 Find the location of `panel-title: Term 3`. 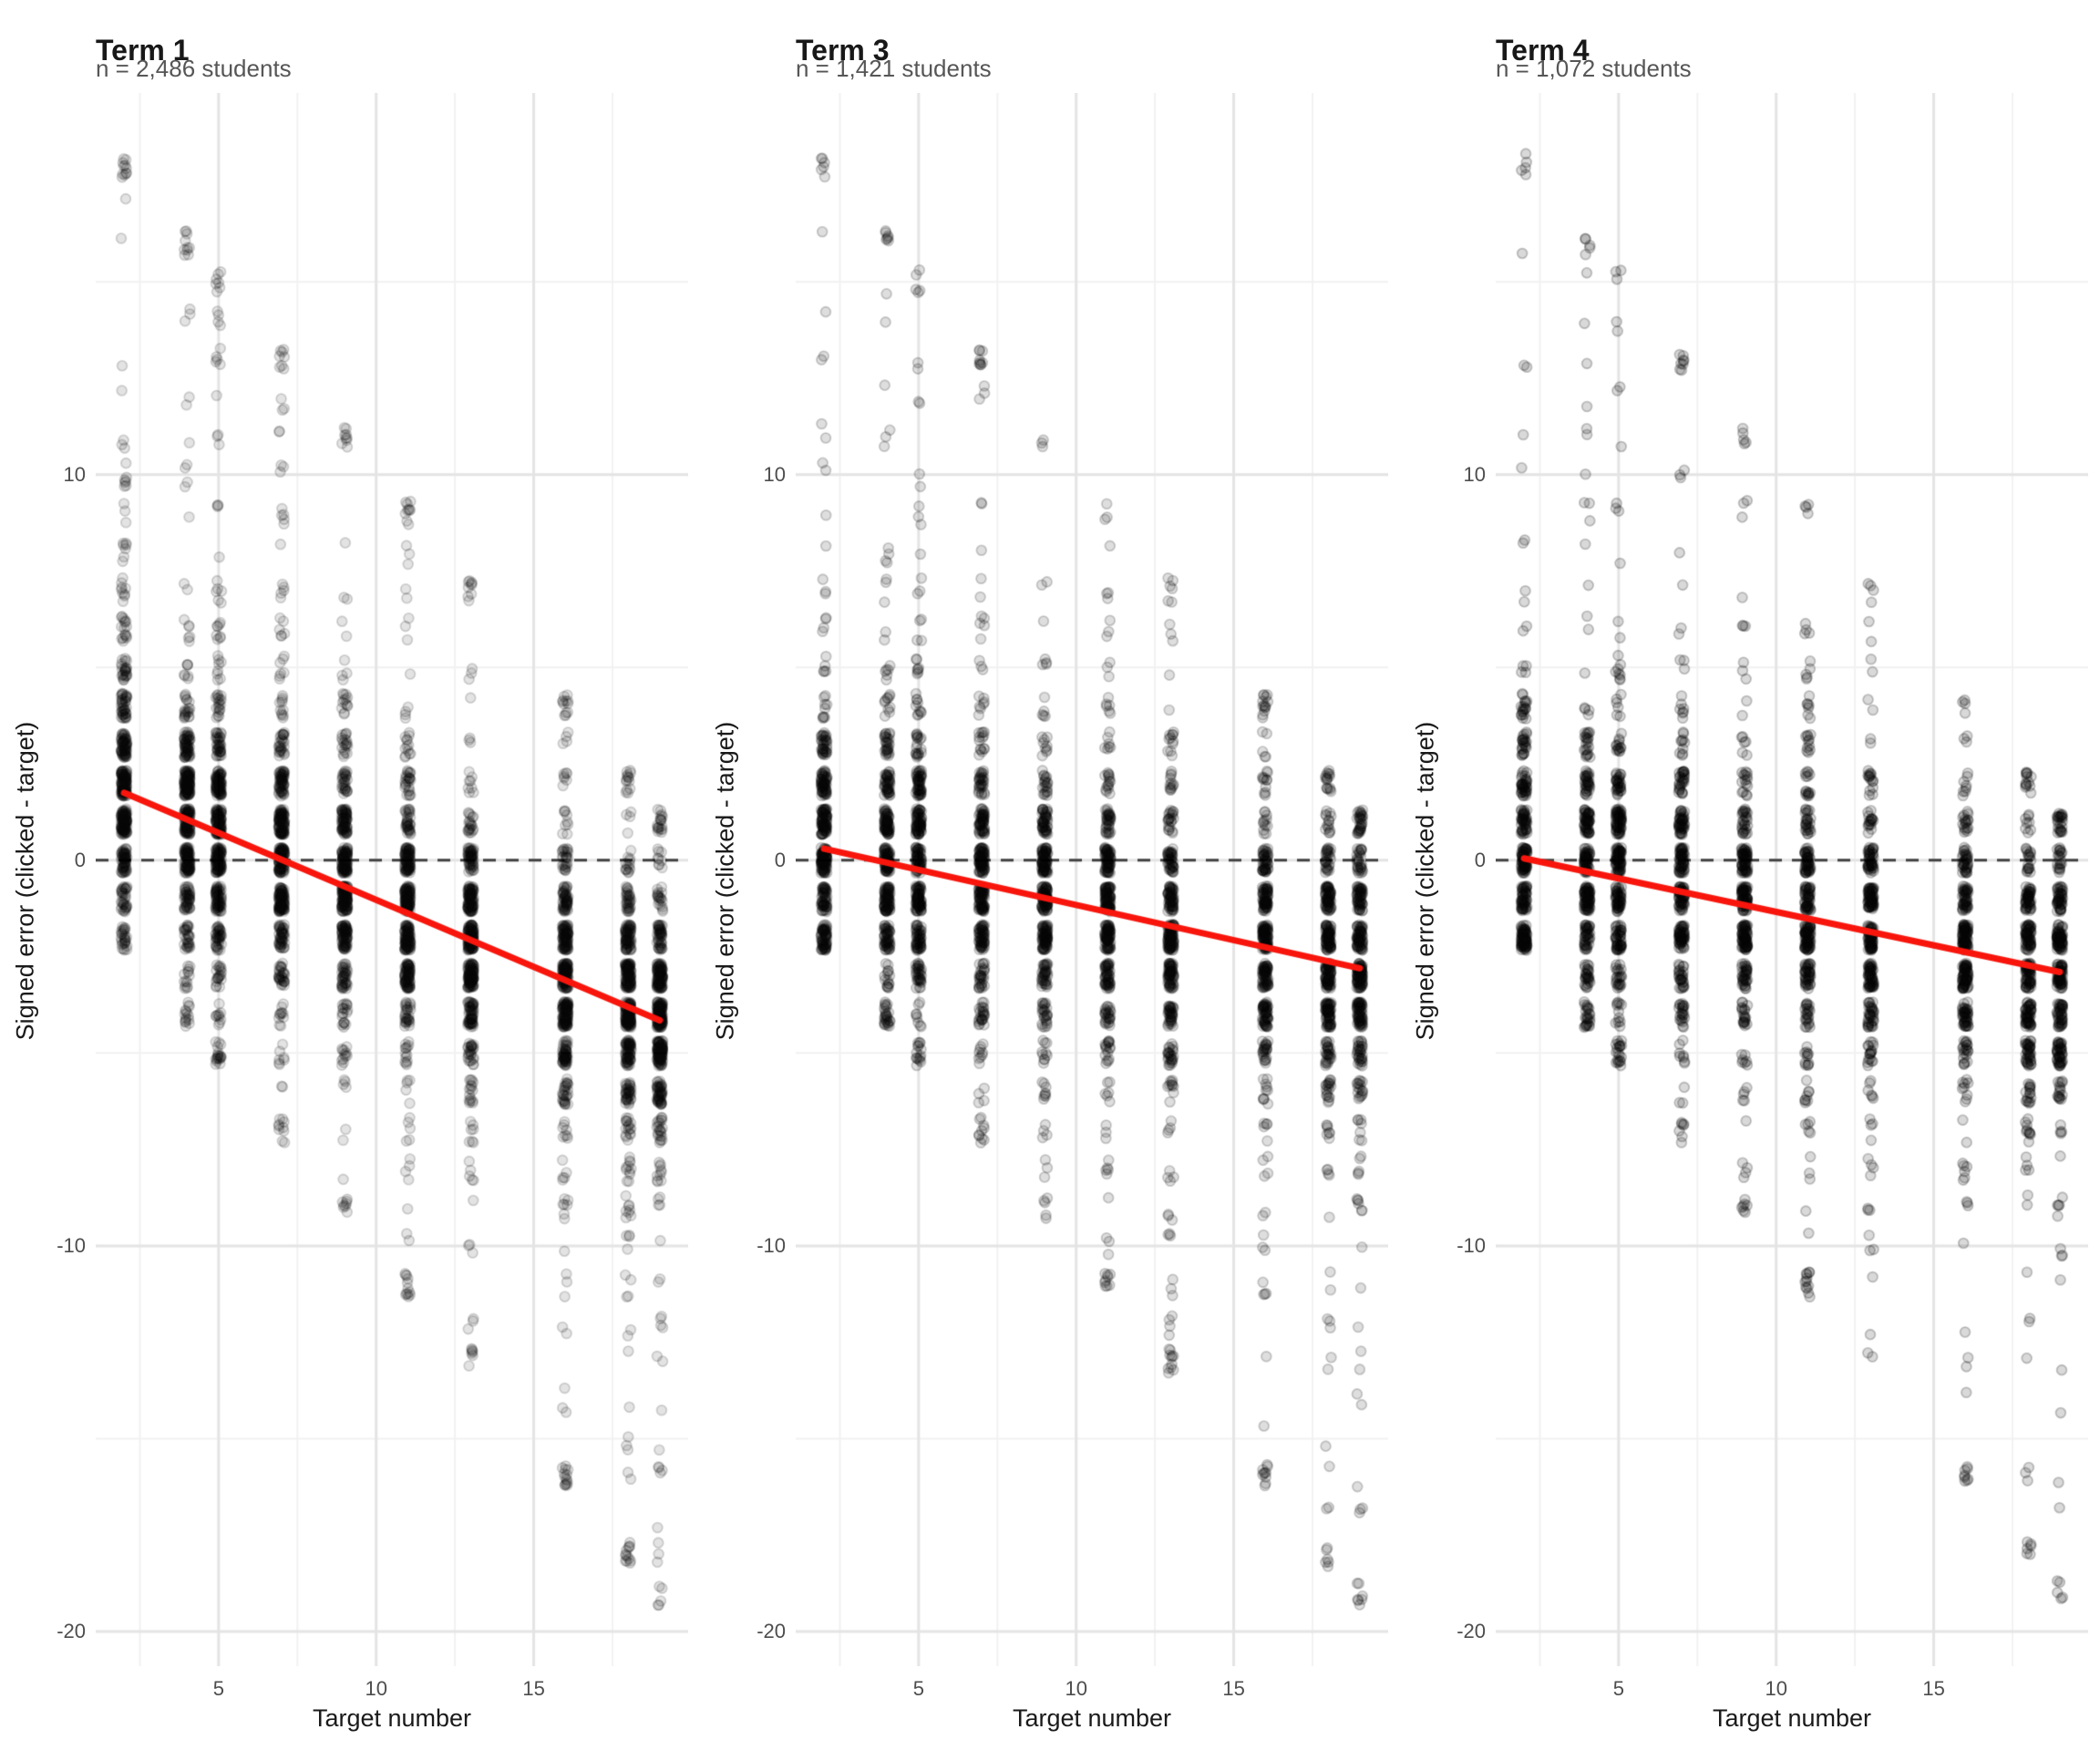

panel-title: Term 3 is located at coordinates (843, 50).